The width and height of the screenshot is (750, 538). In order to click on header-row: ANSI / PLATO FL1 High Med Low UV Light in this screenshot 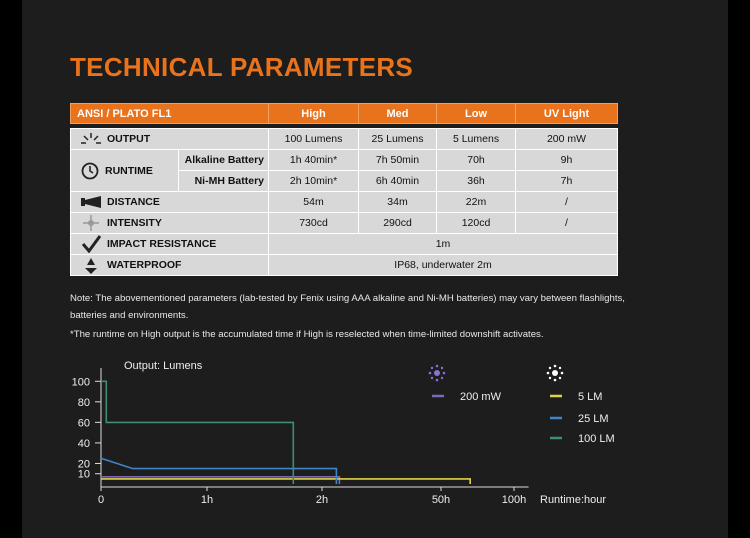, I will do `click(344, 113)`.